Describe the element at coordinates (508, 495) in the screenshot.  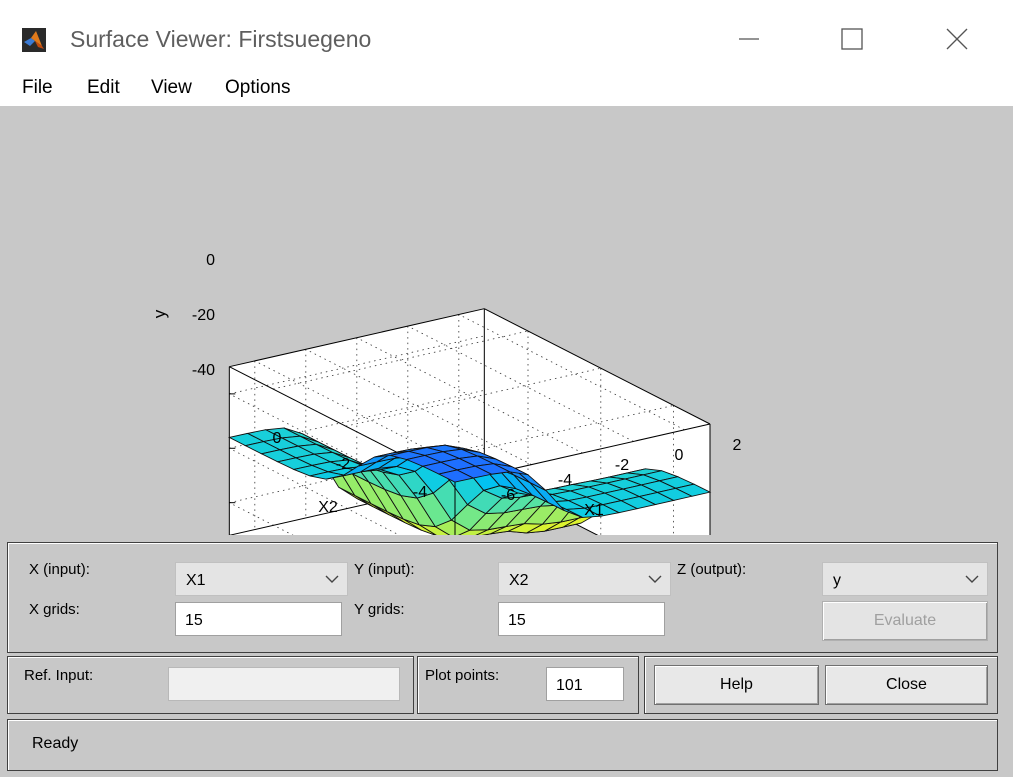
I see `x1-tick-0: -6` at that location.